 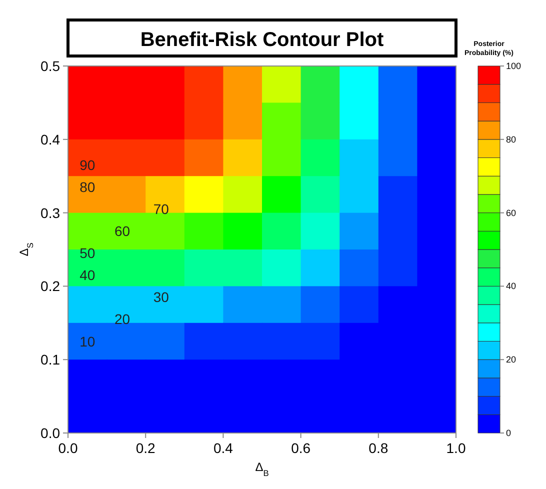 I want to click on x-tick-label: 0.4, so click(x=223, y=448).